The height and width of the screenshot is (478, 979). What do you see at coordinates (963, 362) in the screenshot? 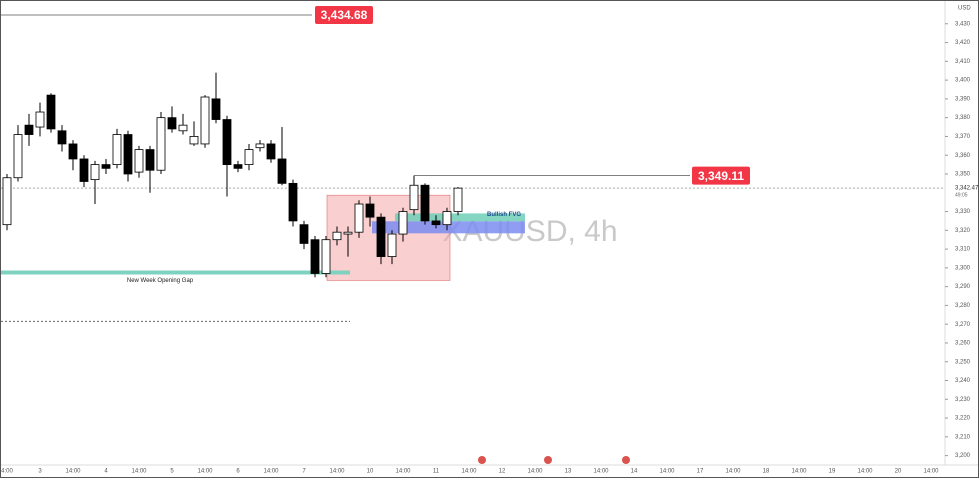
I see `y-tick-label: 3,250` at bounding box center [963, 362].